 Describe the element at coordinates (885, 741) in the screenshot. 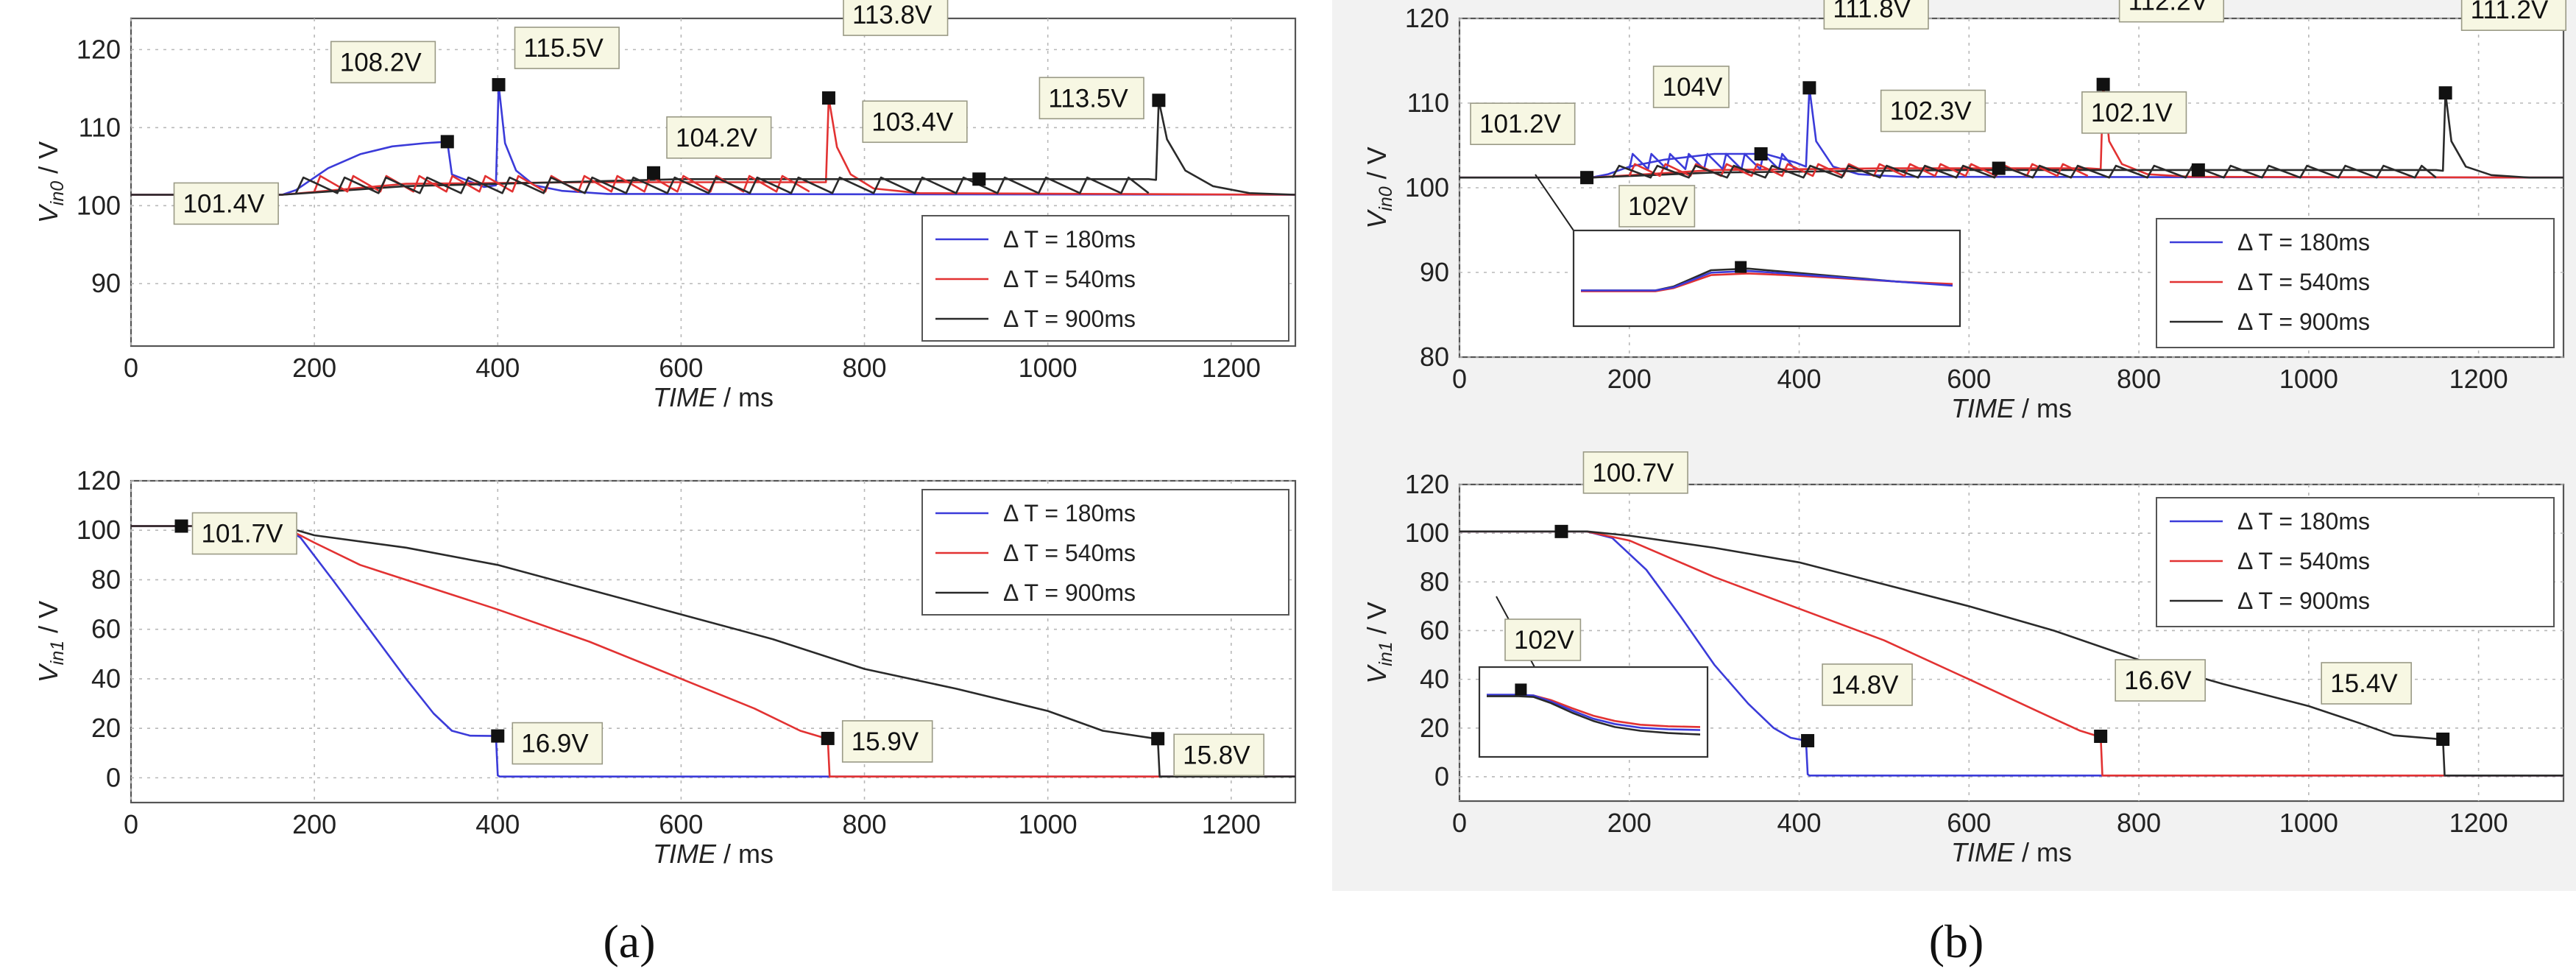

I see `value-callout-label: 15.9V` at that location.